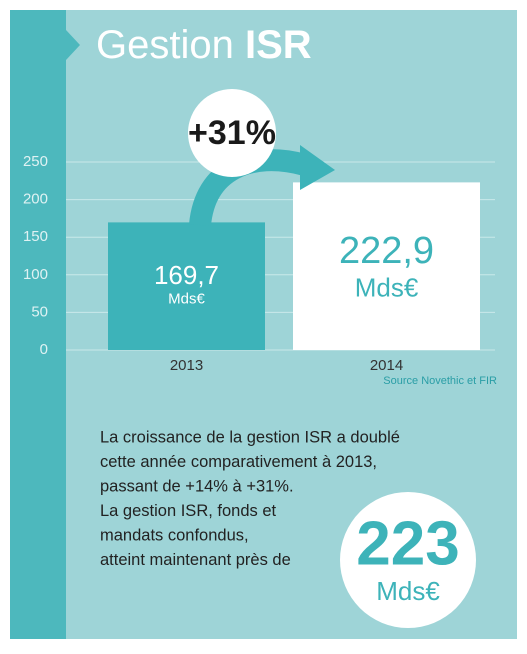  Describe the element at coordinates (386, 365) in the screenshot. I see `x-tick-label: 2014` at that location.